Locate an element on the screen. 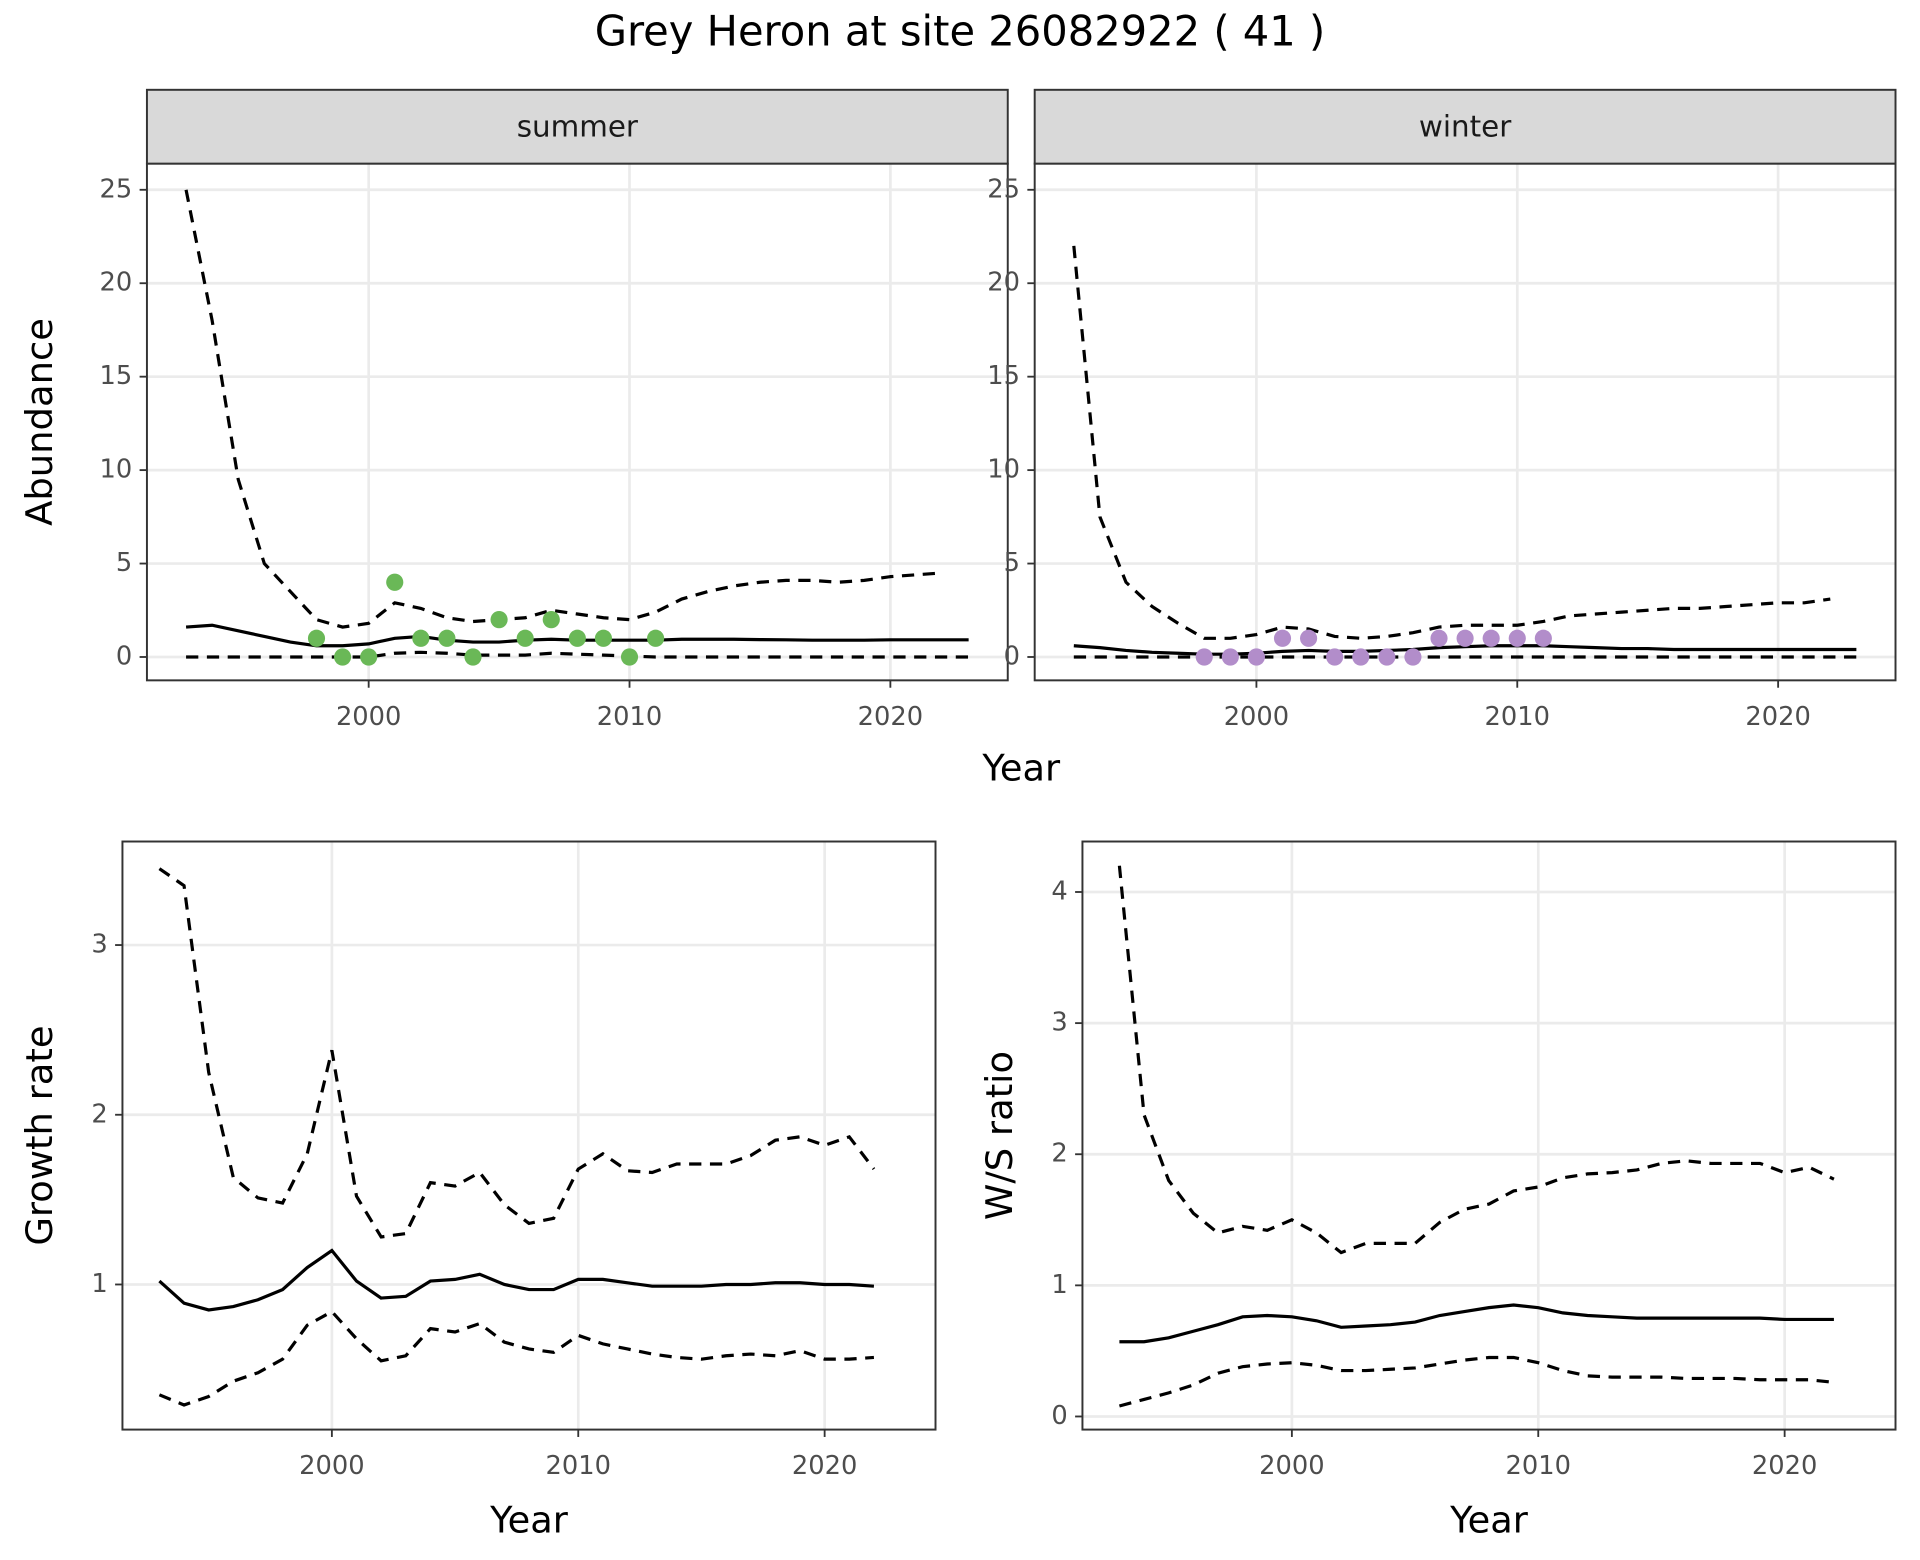  facet-label: summer is located at coordinates (578, 126).